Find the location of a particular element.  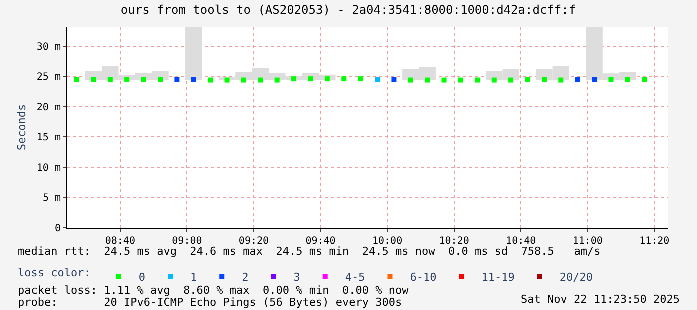

y-tick-label: 5 m is located at coordinates (51, 198).